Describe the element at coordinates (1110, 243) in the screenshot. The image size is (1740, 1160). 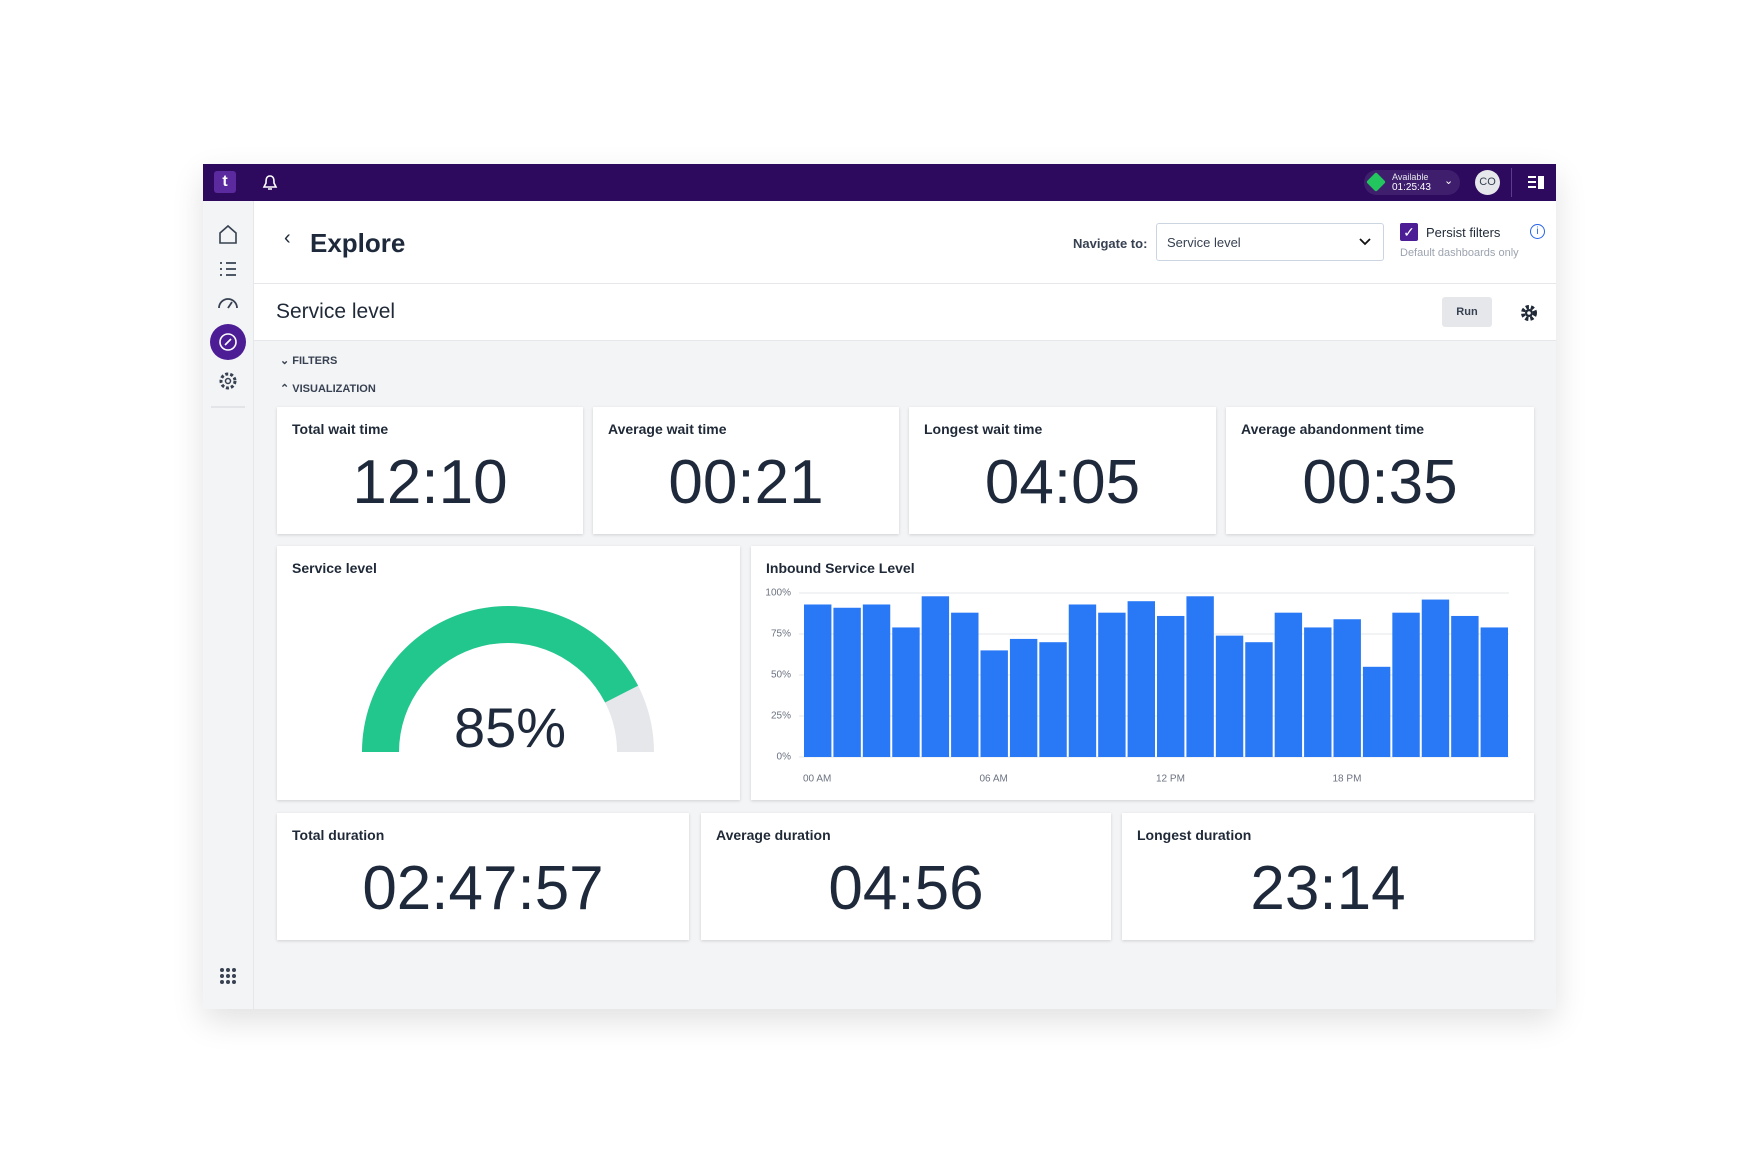
I see `navigate-label: Navigate to:` at that location.